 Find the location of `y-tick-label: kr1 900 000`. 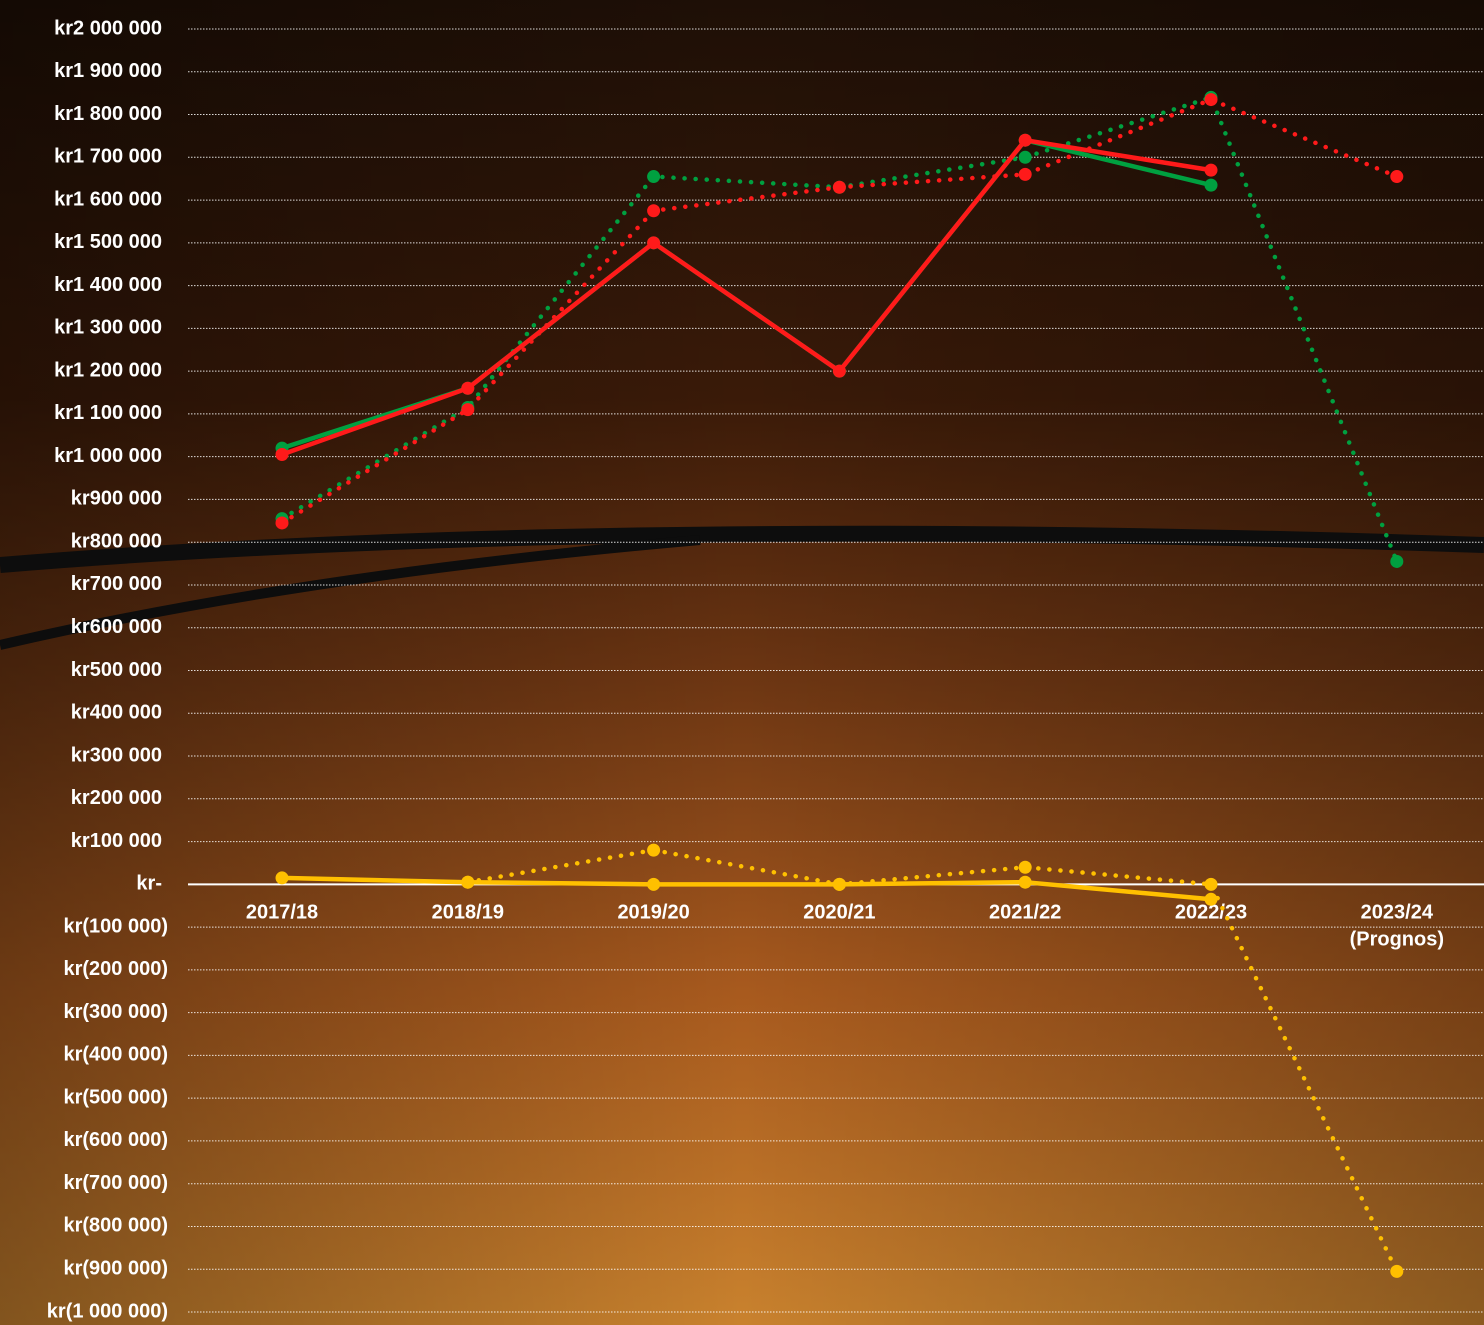

y-tick-label: kr1 900 000 is located at coordinates (108, 71).